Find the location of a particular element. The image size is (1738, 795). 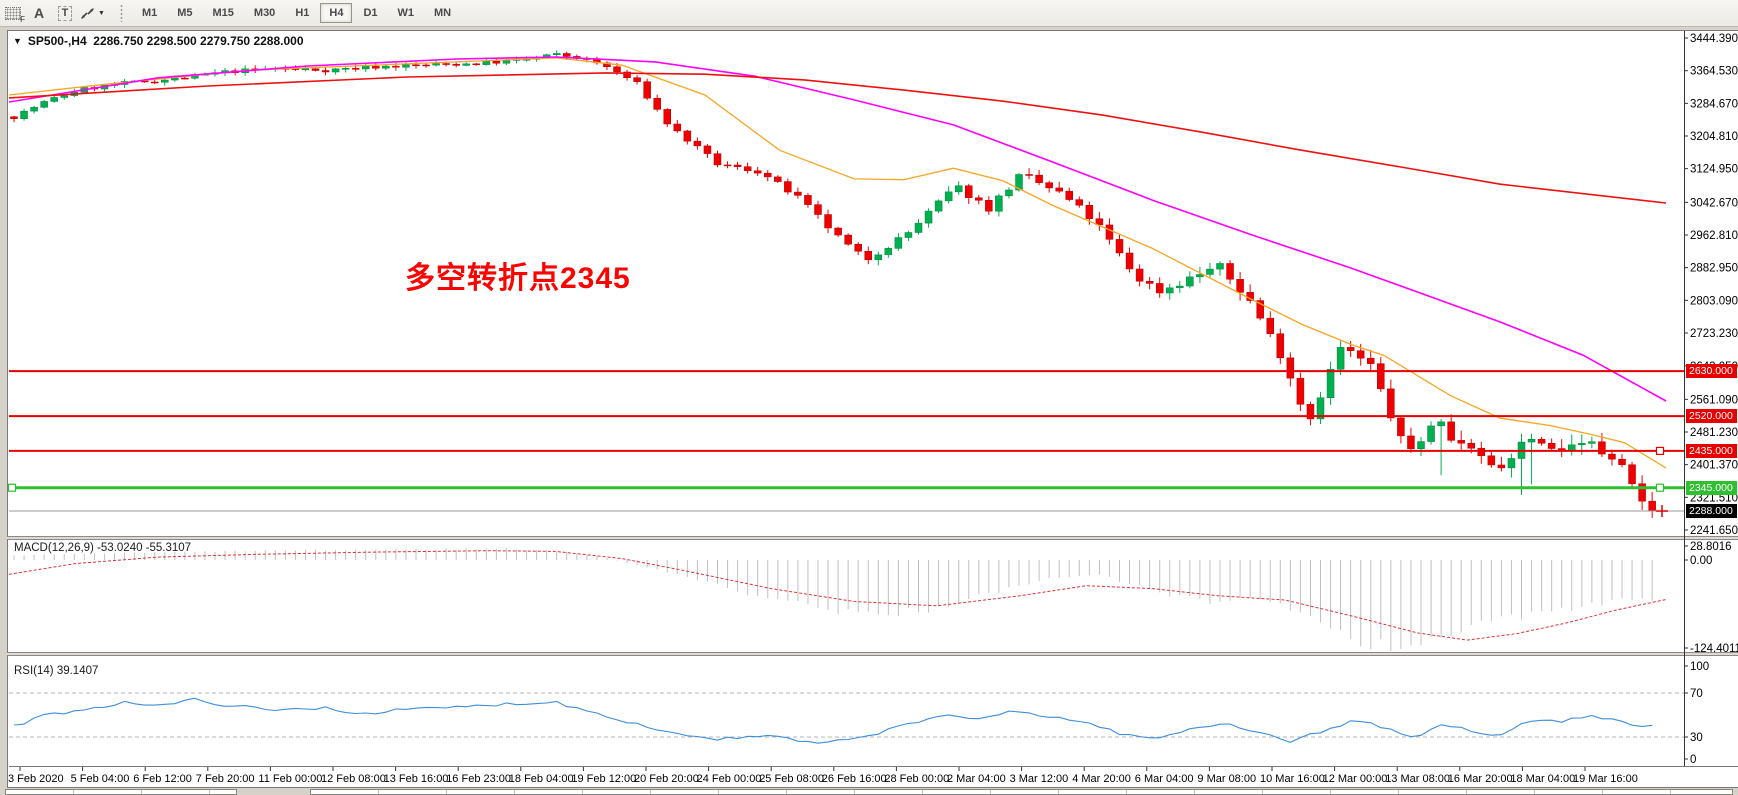

grid-icon-letter: F is located at coordinates (22, 19).